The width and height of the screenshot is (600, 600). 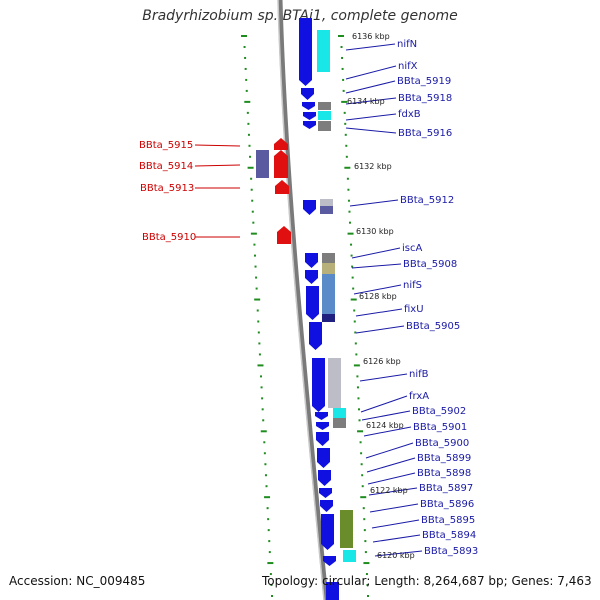 I want to click on accession-text: Accession: NC_009485, so click(x=77, y=581).